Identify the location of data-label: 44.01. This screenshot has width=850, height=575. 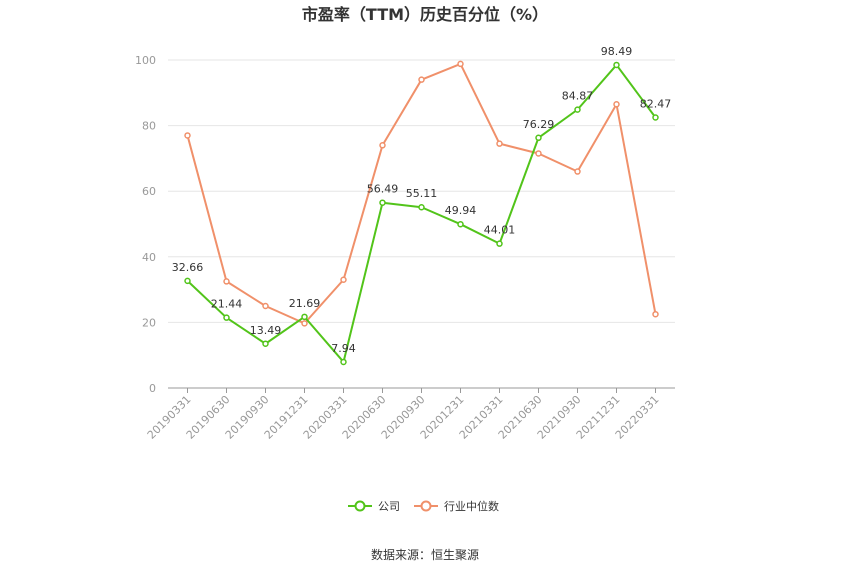
(500, 230).